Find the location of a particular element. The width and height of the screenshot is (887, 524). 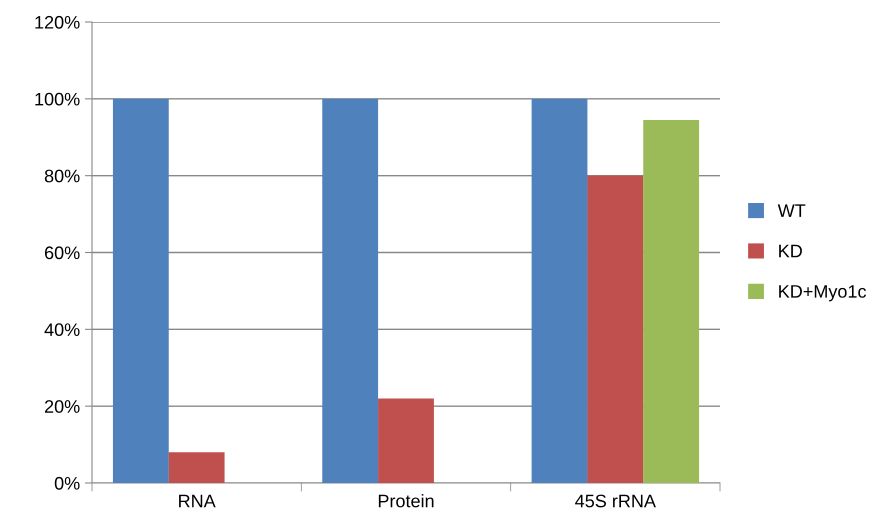

y-tick-label: 60% is located at coordinates (62, 253).